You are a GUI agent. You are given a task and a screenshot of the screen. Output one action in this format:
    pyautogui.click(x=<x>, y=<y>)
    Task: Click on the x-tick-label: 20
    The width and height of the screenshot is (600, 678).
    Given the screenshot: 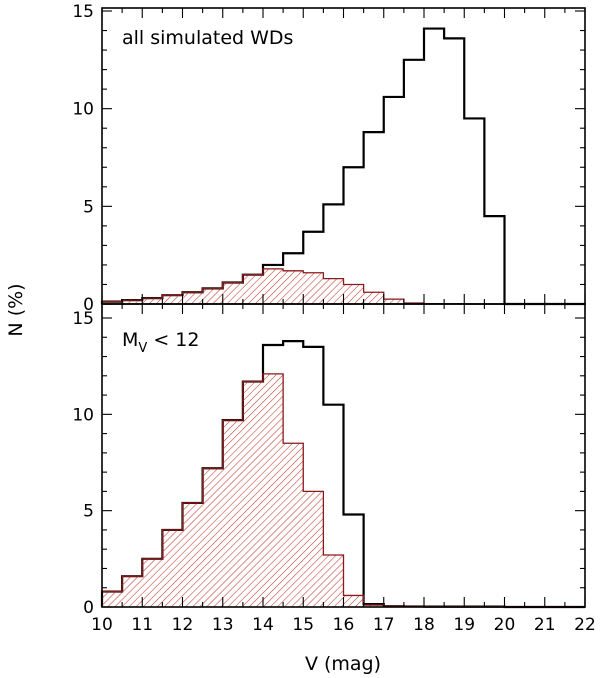 What is the action you would take?
    pyautogui.click(x=505, y=625)
    